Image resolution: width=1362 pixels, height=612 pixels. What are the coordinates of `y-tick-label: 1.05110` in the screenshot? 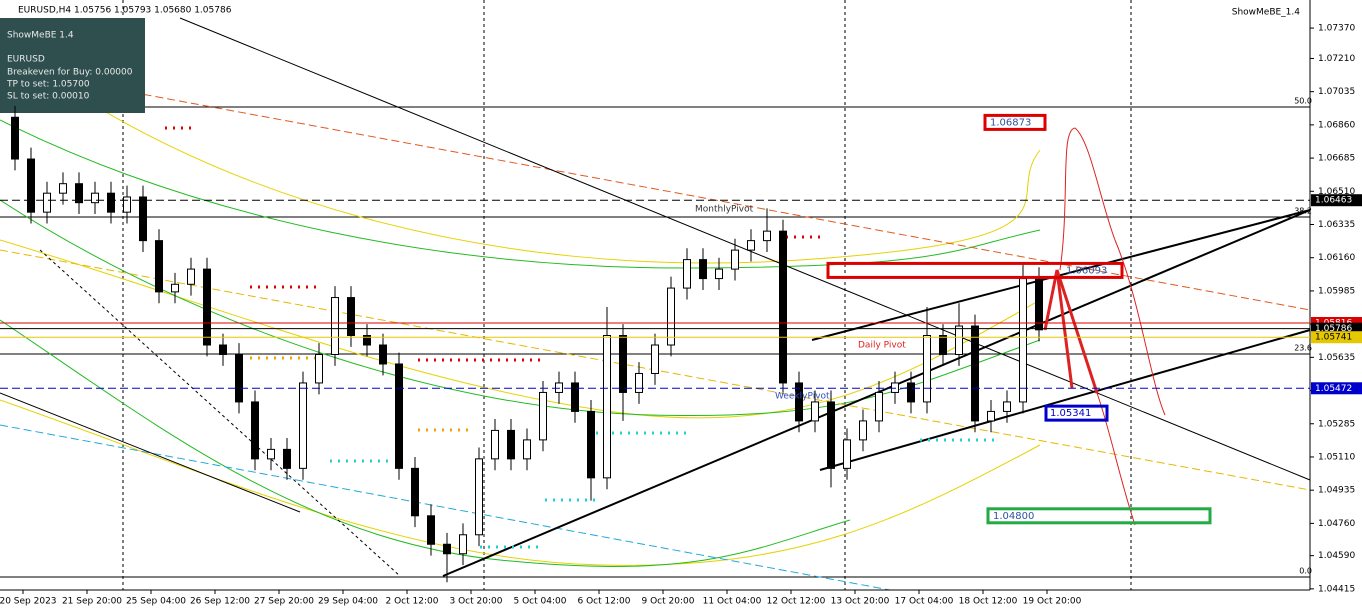 It's located at (1336, 457).